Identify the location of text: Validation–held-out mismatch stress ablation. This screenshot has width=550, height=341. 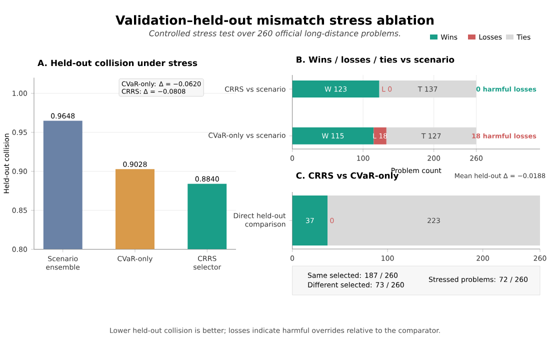
(275, 20).